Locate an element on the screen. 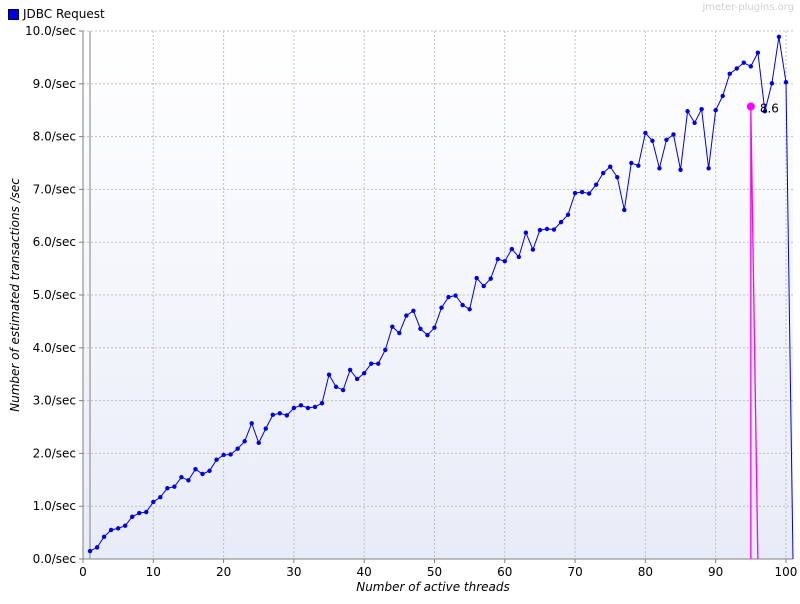  x-axis-title: Number of active threads is located at coordinates (433, 587).